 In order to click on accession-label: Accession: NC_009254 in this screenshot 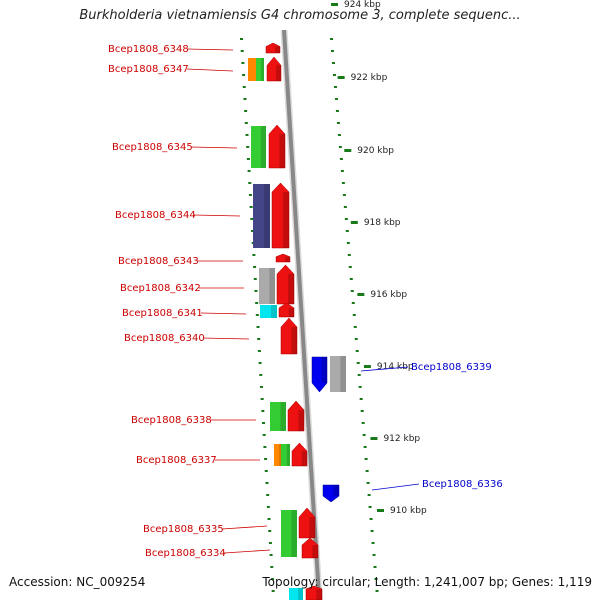, I will do `click(77, 582)`.